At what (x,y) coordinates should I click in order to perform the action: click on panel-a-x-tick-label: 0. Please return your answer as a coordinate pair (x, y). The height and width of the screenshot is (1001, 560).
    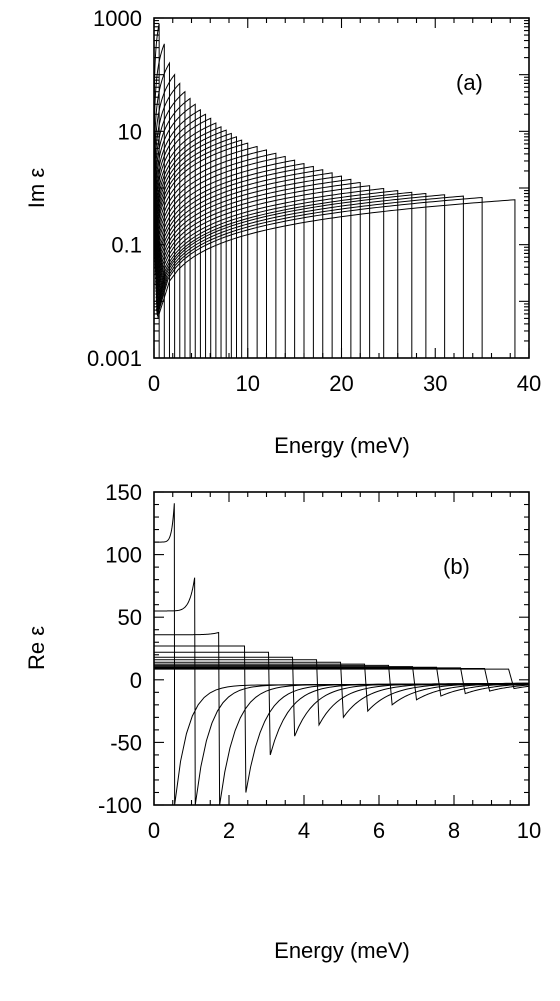
    Looking at the image, I should click on (154, 383).